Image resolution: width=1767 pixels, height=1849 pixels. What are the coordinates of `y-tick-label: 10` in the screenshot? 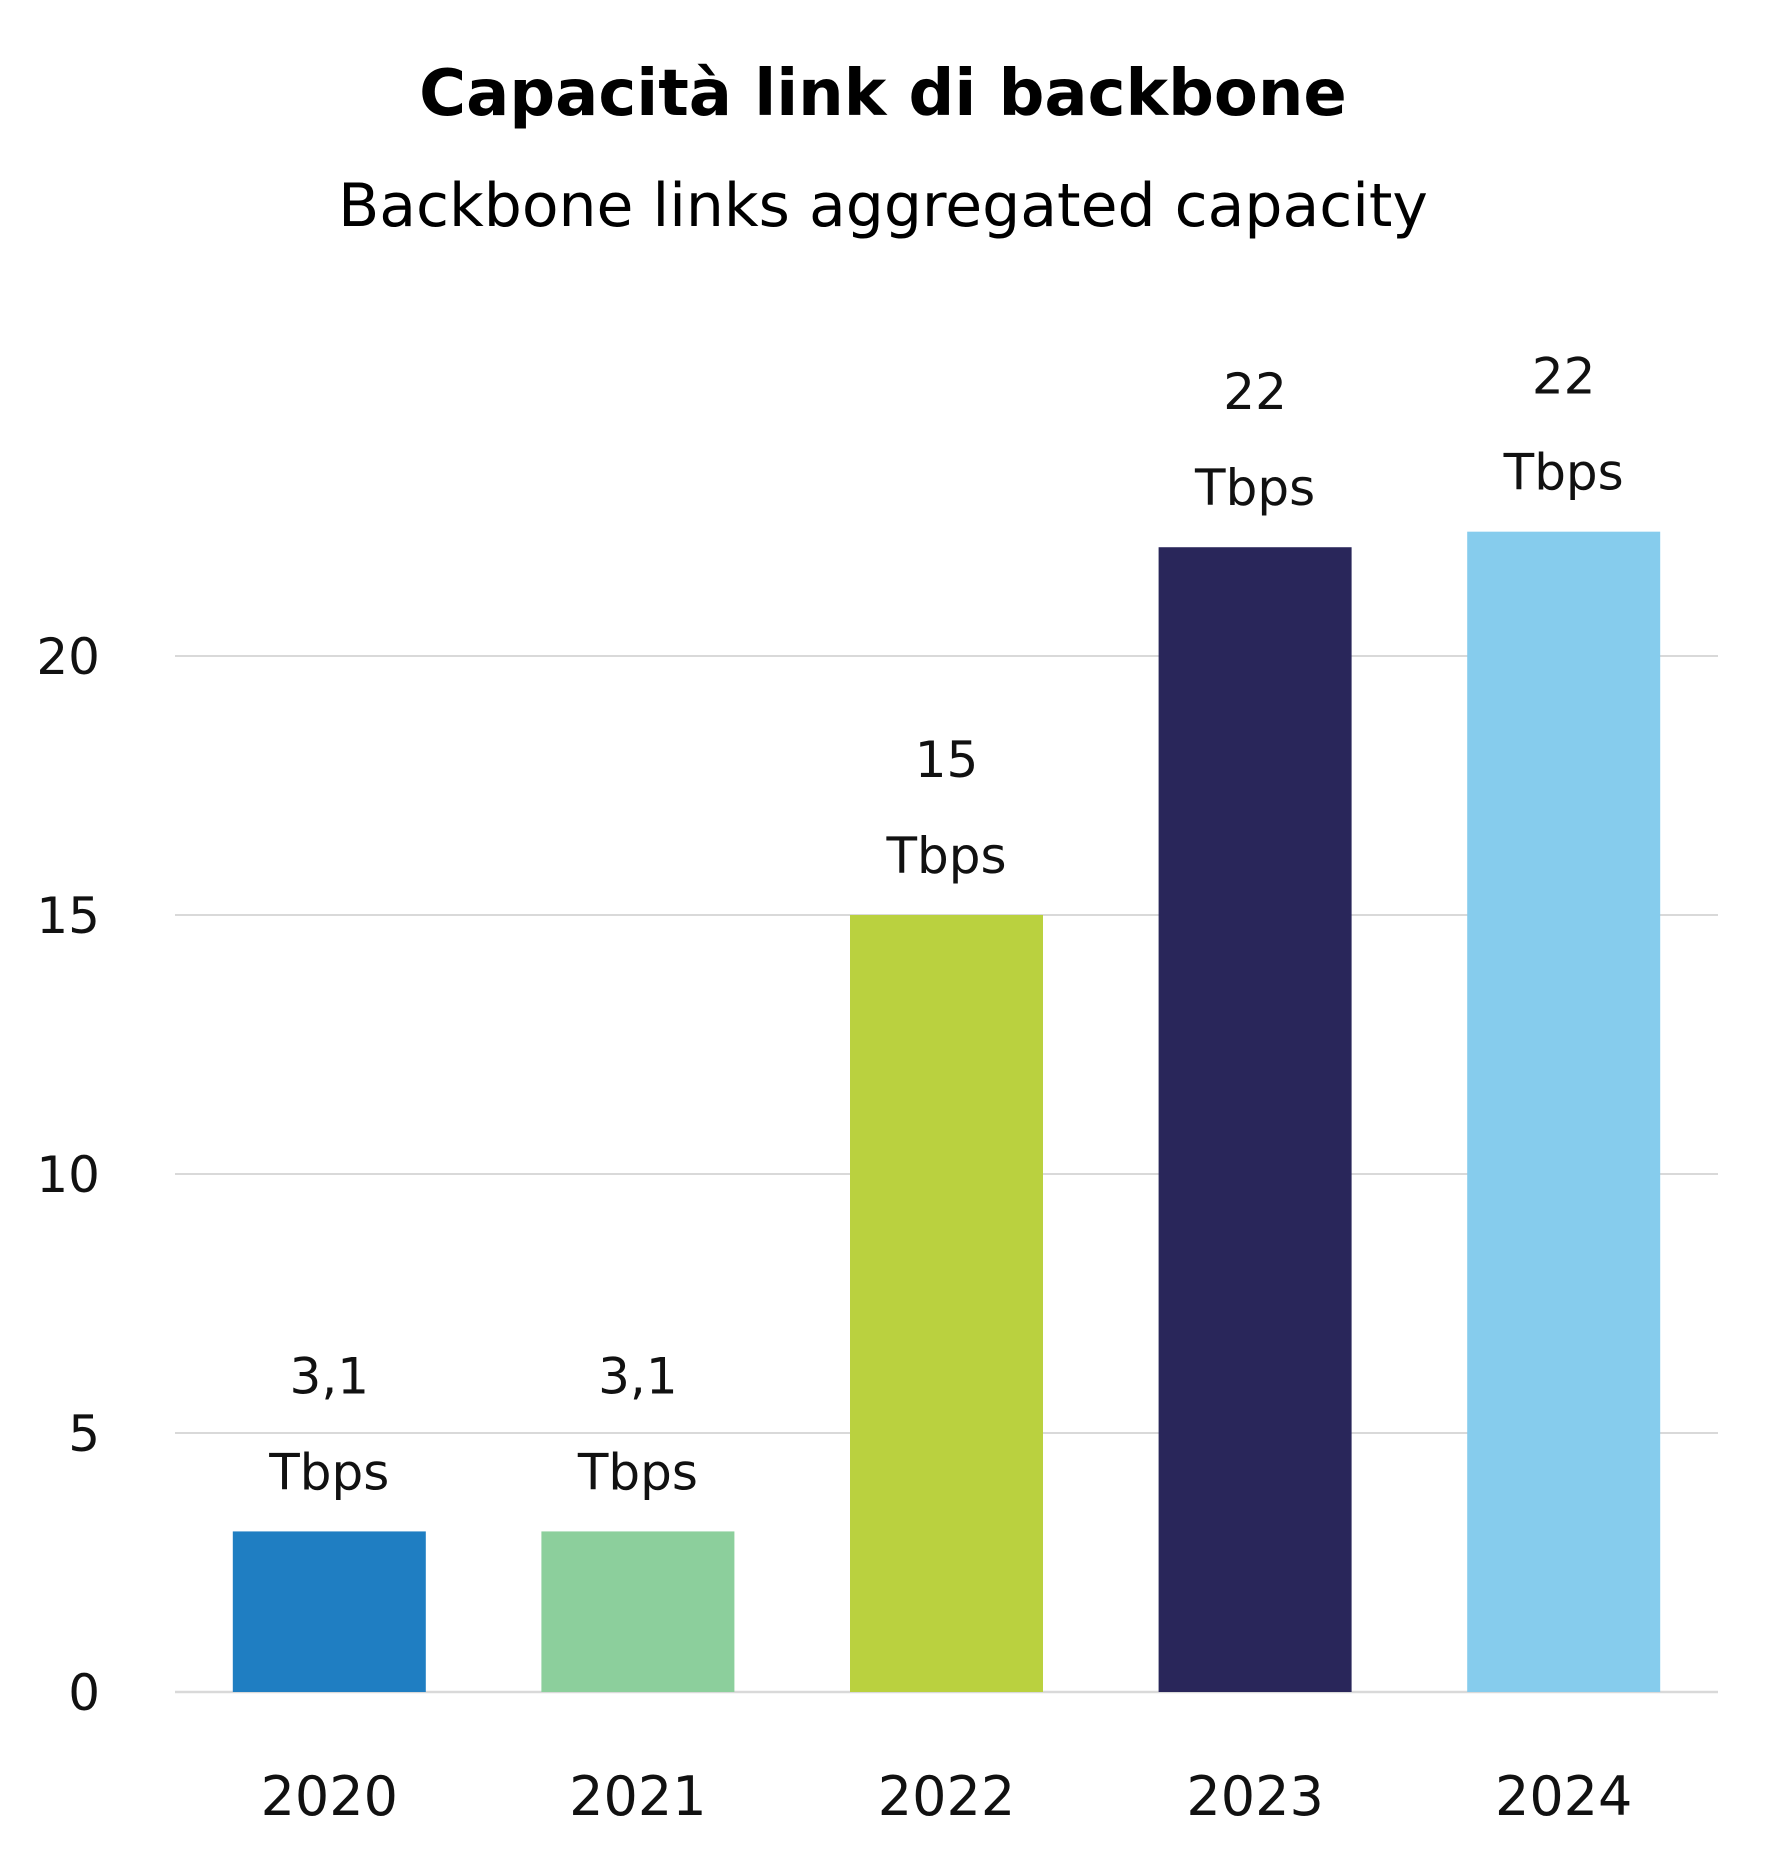 It's located at (68, 1175).